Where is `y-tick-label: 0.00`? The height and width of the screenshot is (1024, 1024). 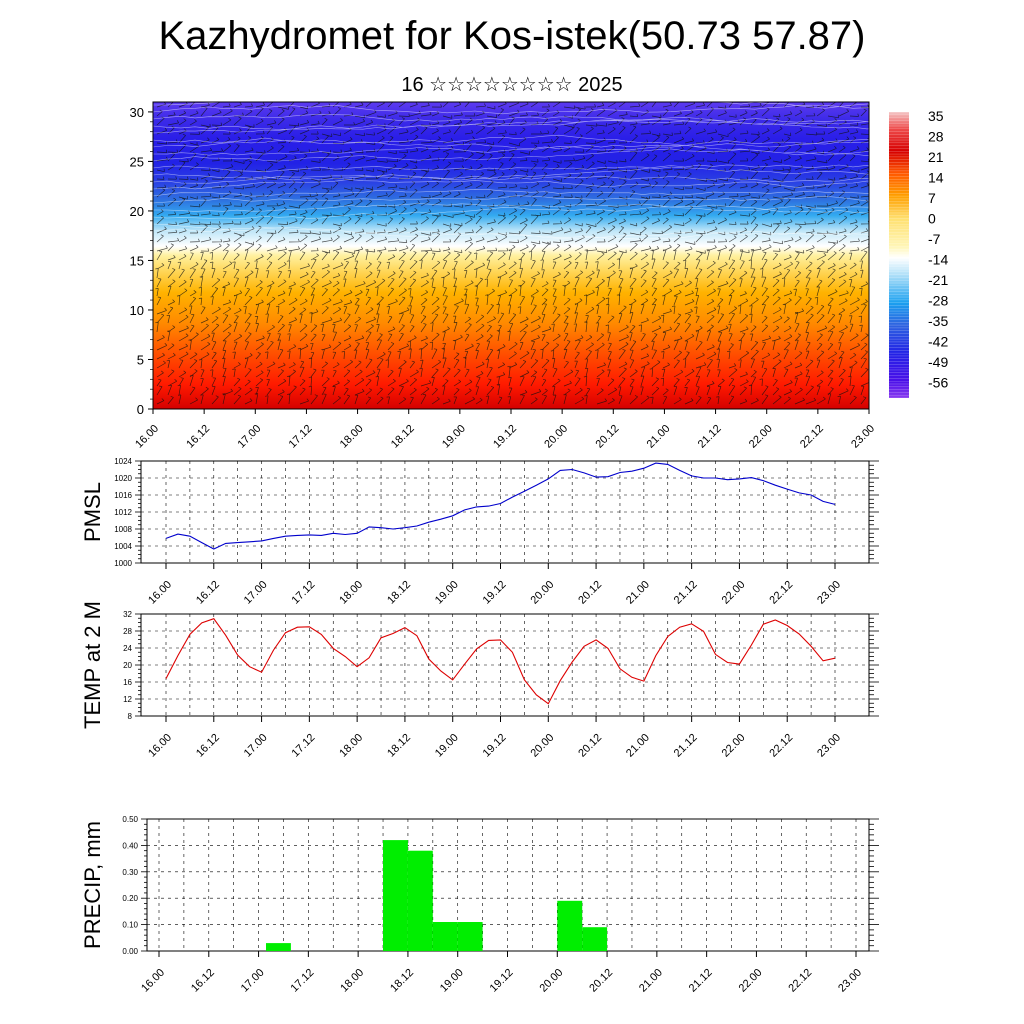
y-tick-label: 0.00 is located at coordinates (130, 951).